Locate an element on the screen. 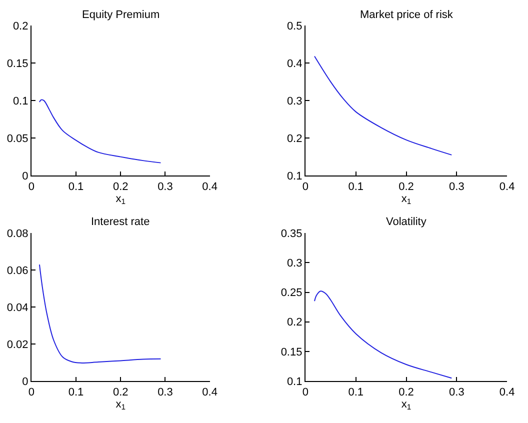 The height and width of the screenshot is (423, 528). y-tick-label: 0.5 is located at coordinates (294, 26).